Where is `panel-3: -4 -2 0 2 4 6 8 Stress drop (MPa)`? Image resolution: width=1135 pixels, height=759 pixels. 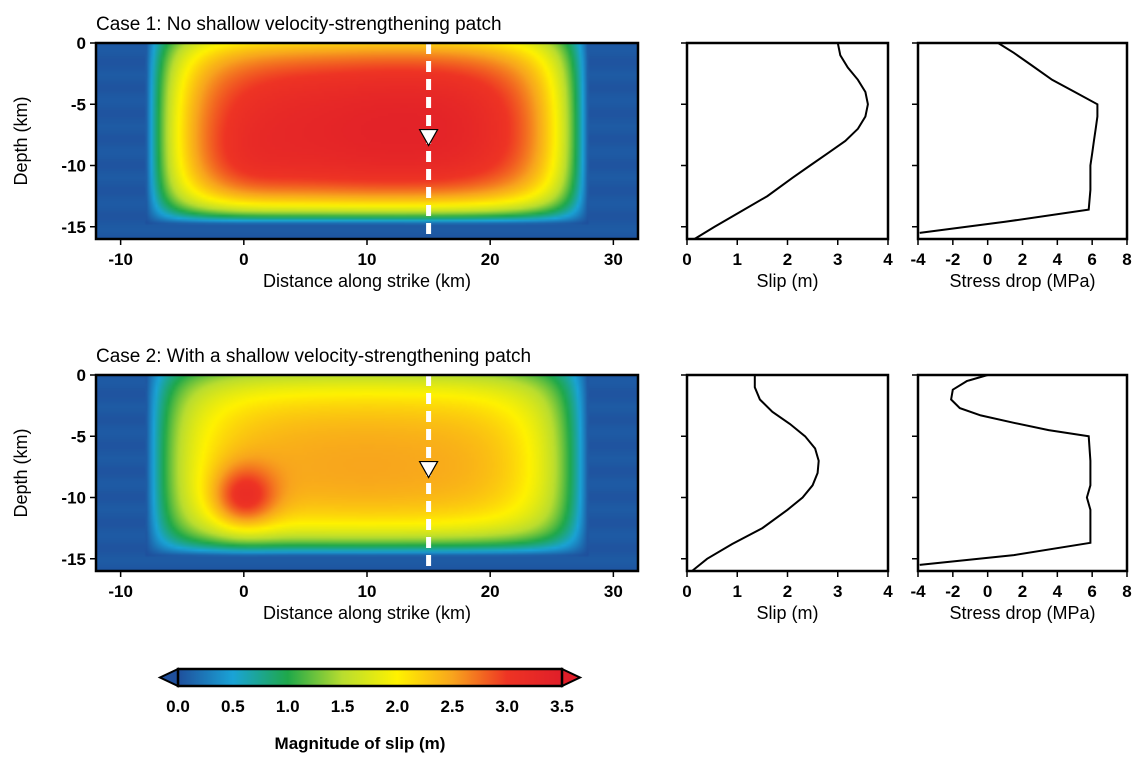 panel-3: -4 -2 0 2 4 6 8 Stress drop (MPa) is located at coordinates (1021, 166).